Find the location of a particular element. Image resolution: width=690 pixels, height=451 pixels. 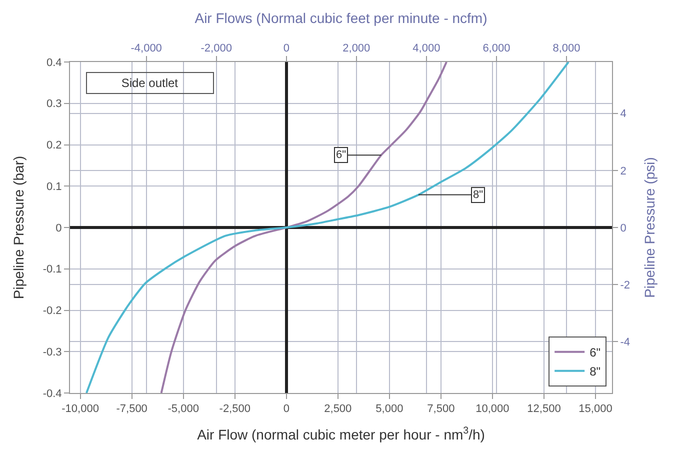

legend-label: 6" is located at coordinates (595, 353).